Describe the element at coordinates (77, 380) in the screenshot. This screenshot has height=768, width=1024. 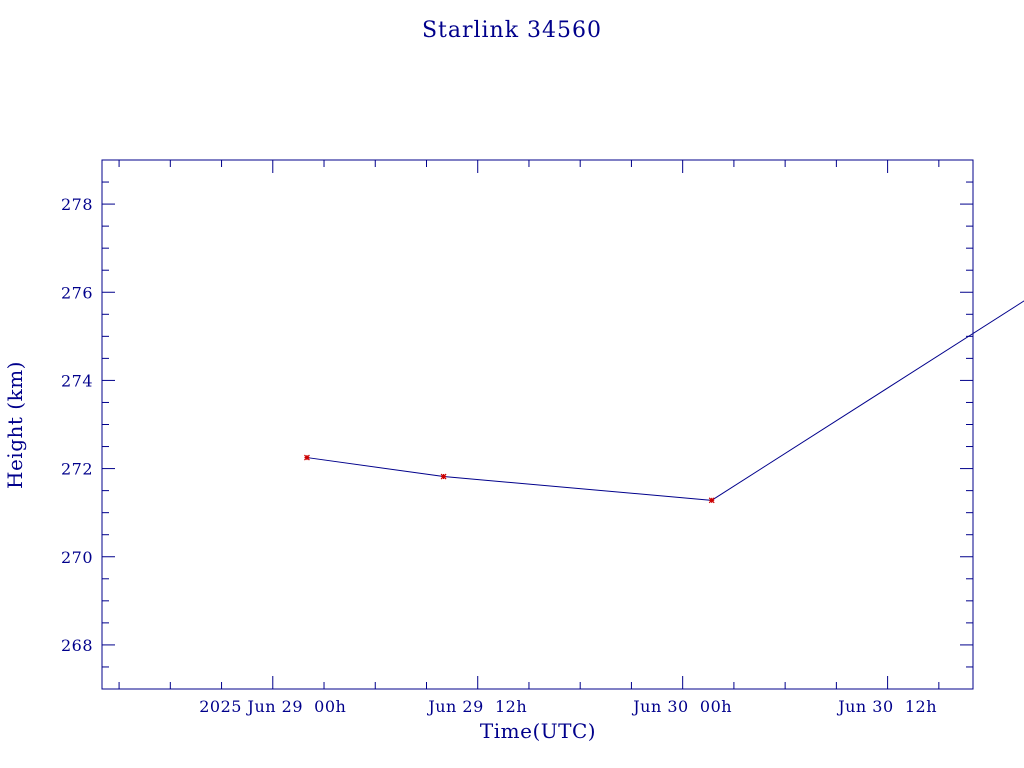
I see `y-tick-label: 274` at that location.